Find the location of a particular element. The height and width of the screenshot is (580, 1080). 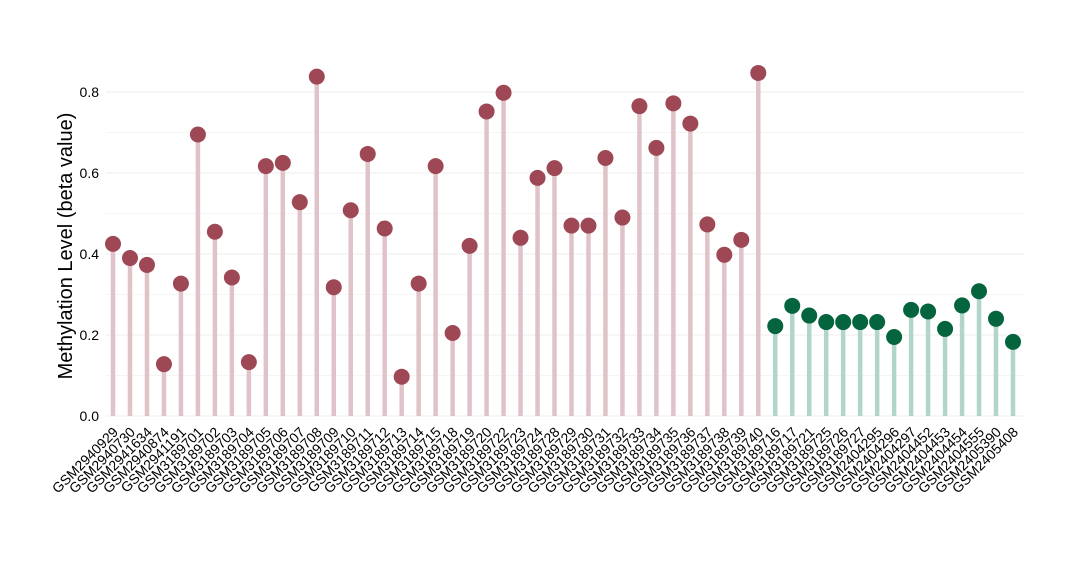

y-axis-ticks: 0.0 0.2 0.4 0.6 0.8 is located at coordinates (90, 254).